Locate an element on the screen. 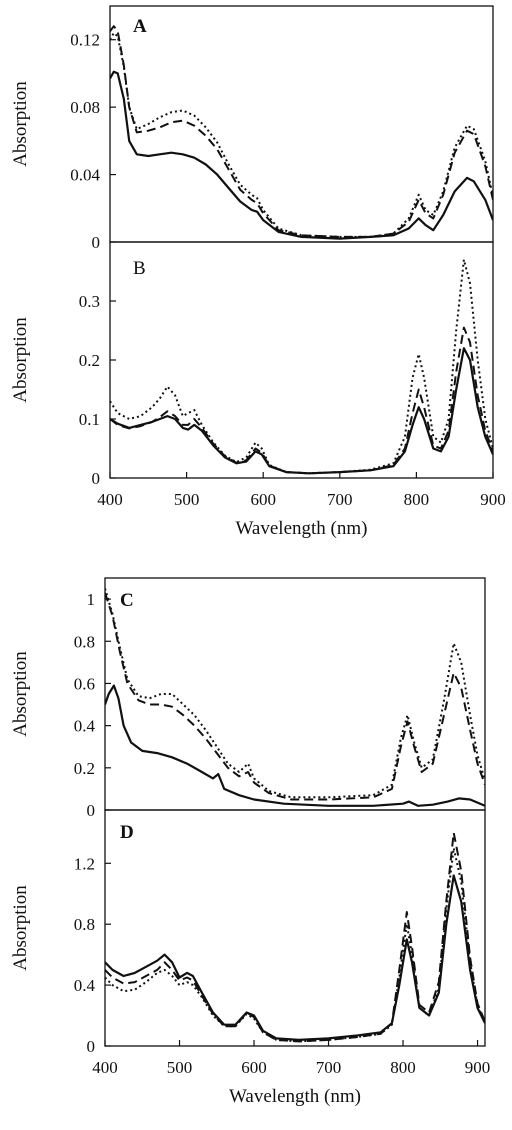  y-tick-label: 0.08 is located at coordinates (85, 107).